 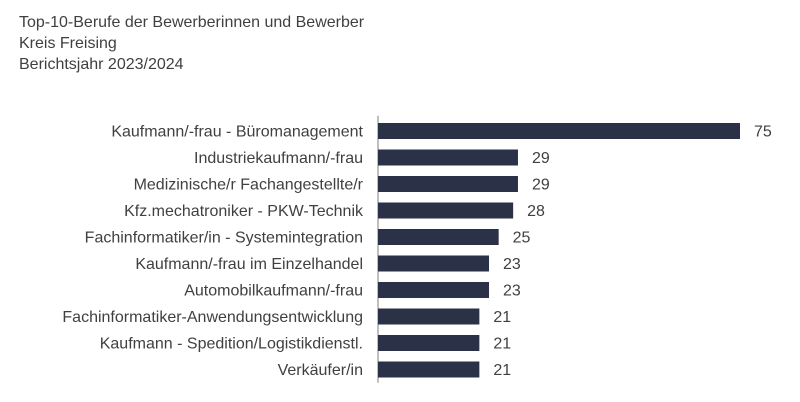 I want to click on chart-region: Kreis Freising, so click(x=68, y=43).